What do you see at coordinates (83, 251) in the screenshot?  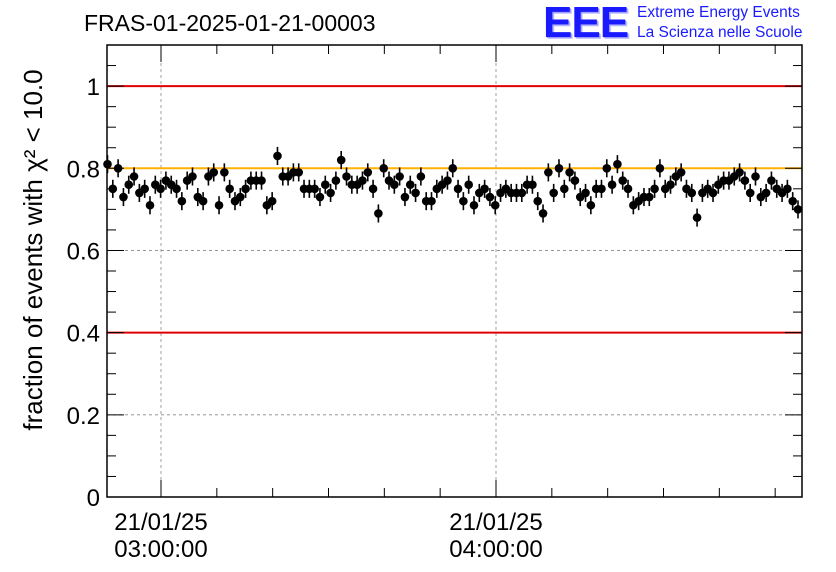 I see `y-tick-label: 0.6` at bounding box center [83, 251].